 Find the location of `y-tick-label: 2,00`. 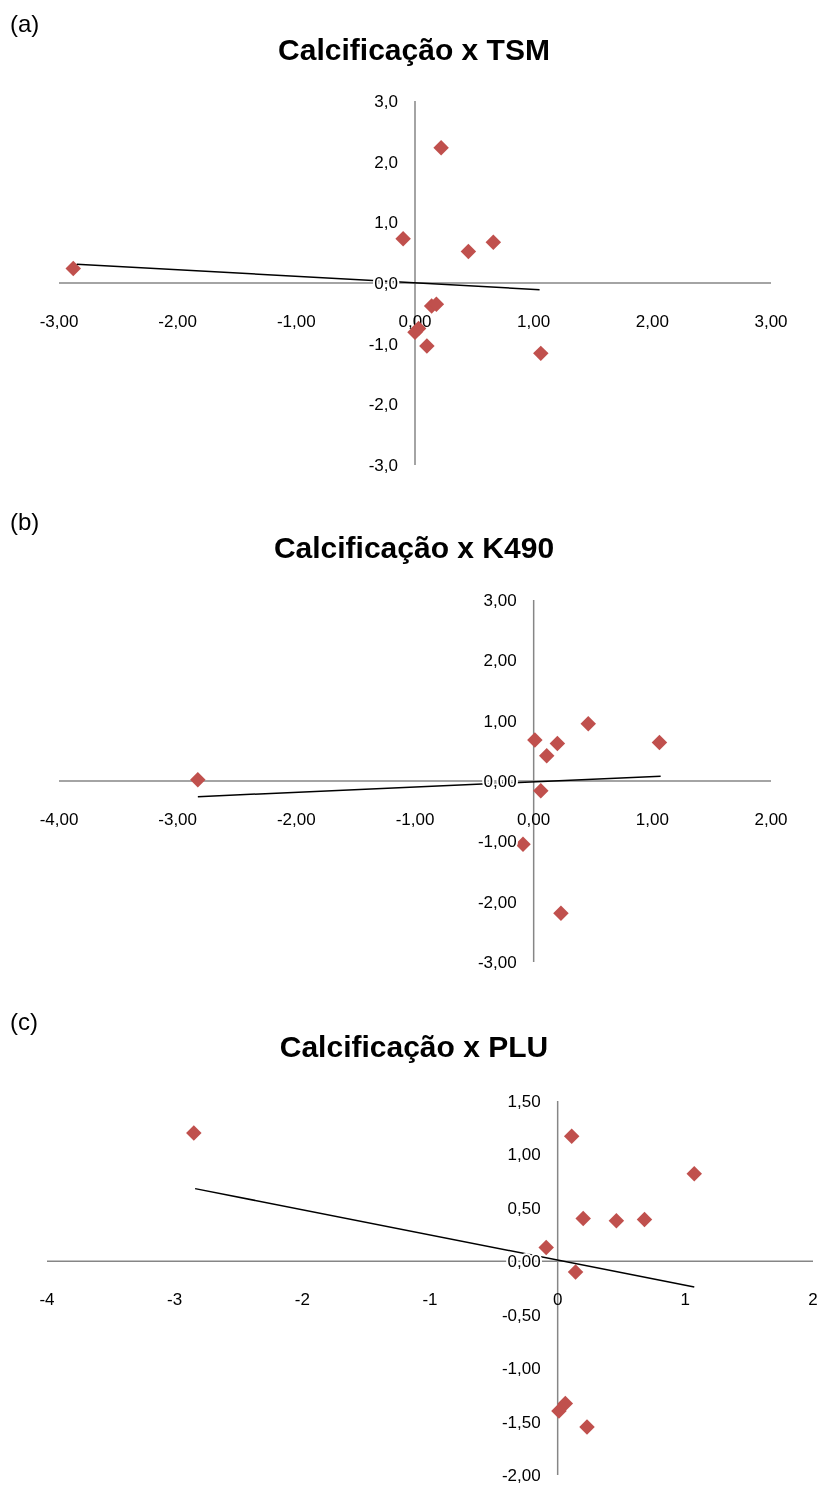

y-tick-label: 2,00 is located at coordinates (500, 661).